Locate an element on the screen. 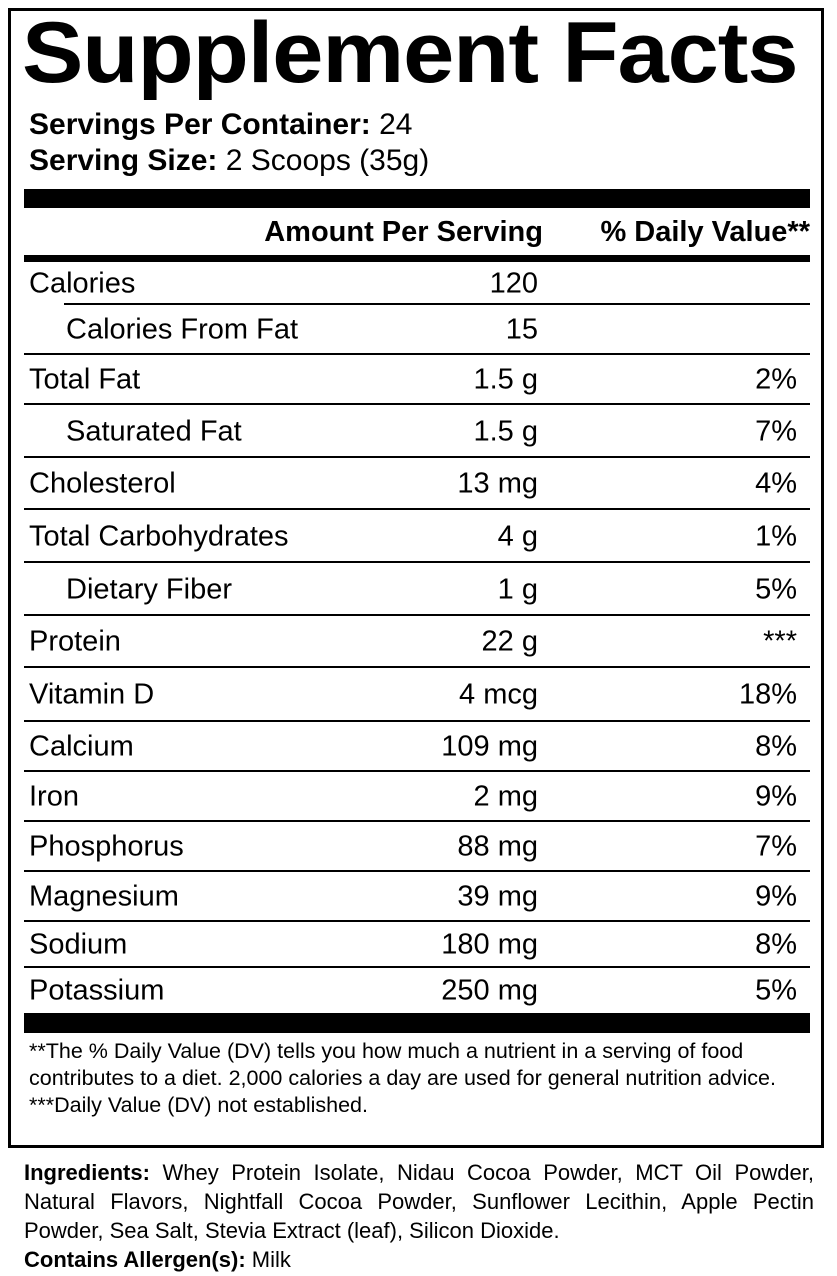  nutrient-dv: 18% is located at coordinates (767, 694).